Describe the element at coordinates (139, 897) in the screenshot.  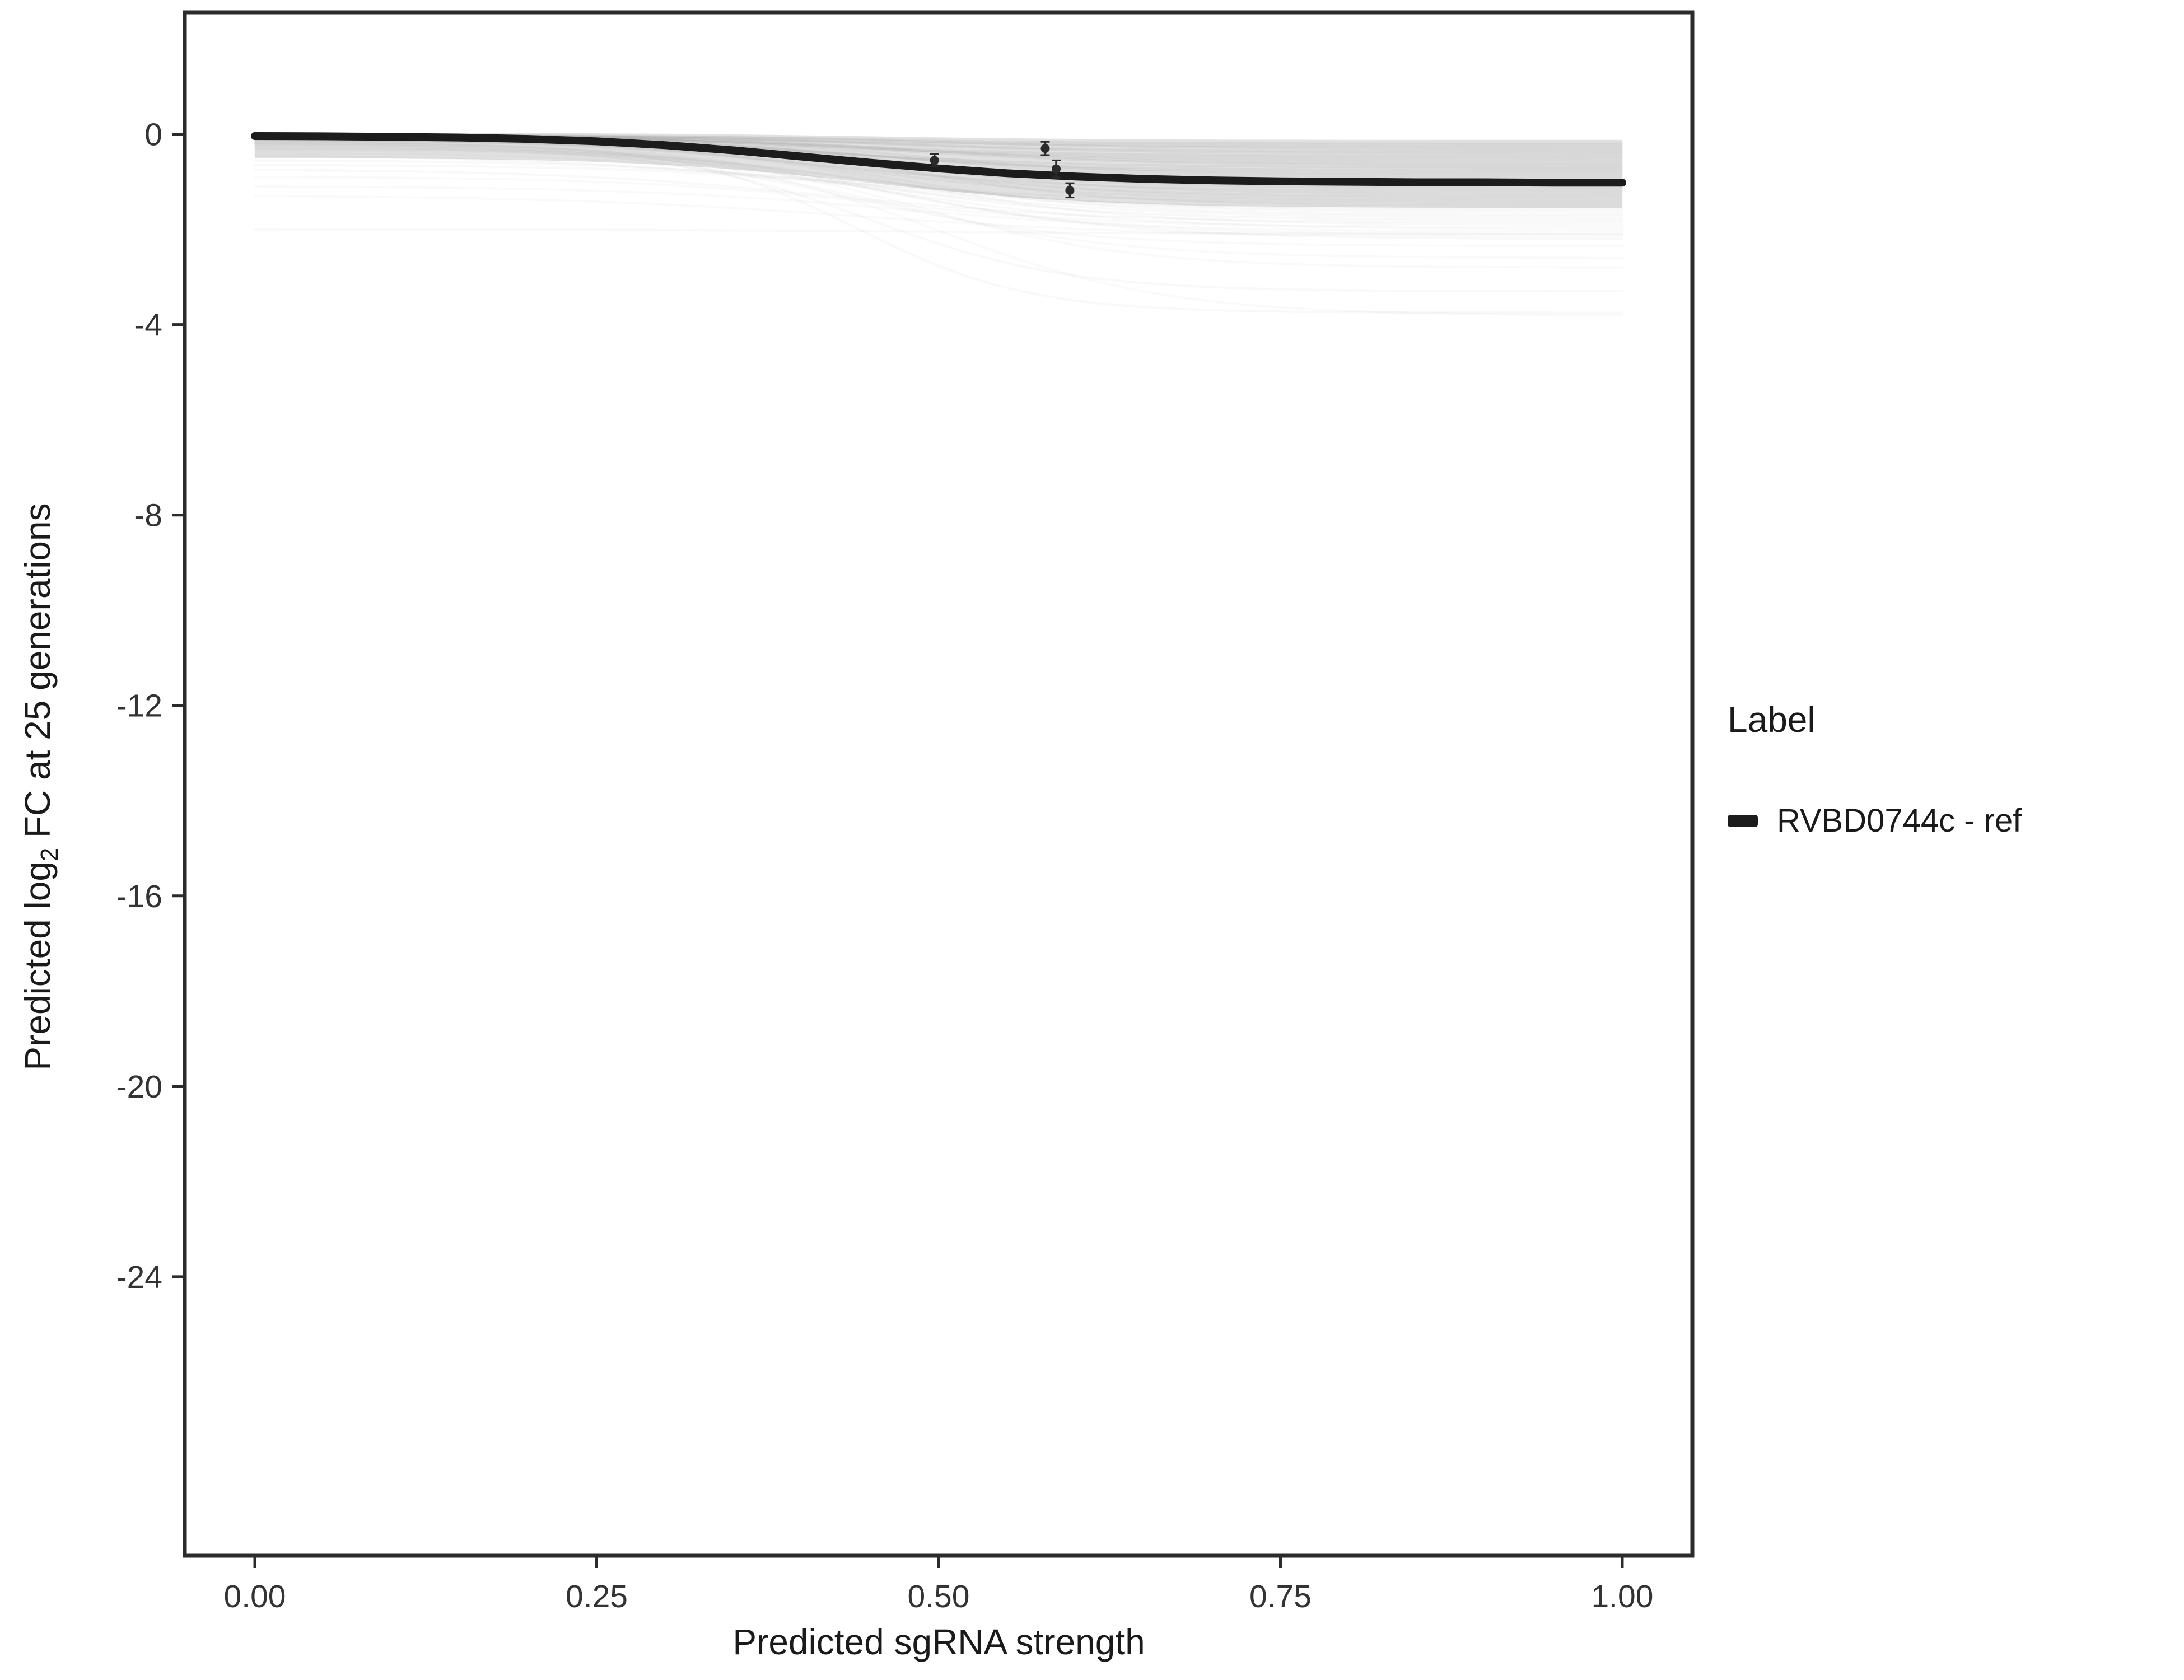
I see `y-tick-label: -16` at that location.